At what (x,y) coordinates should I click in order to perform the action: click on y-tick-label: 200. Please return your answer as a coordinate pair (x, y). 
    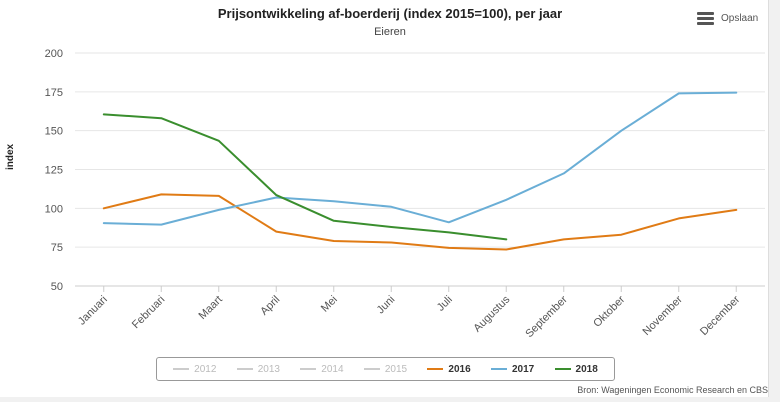
    Looking at the image, I should click on (54, 54).